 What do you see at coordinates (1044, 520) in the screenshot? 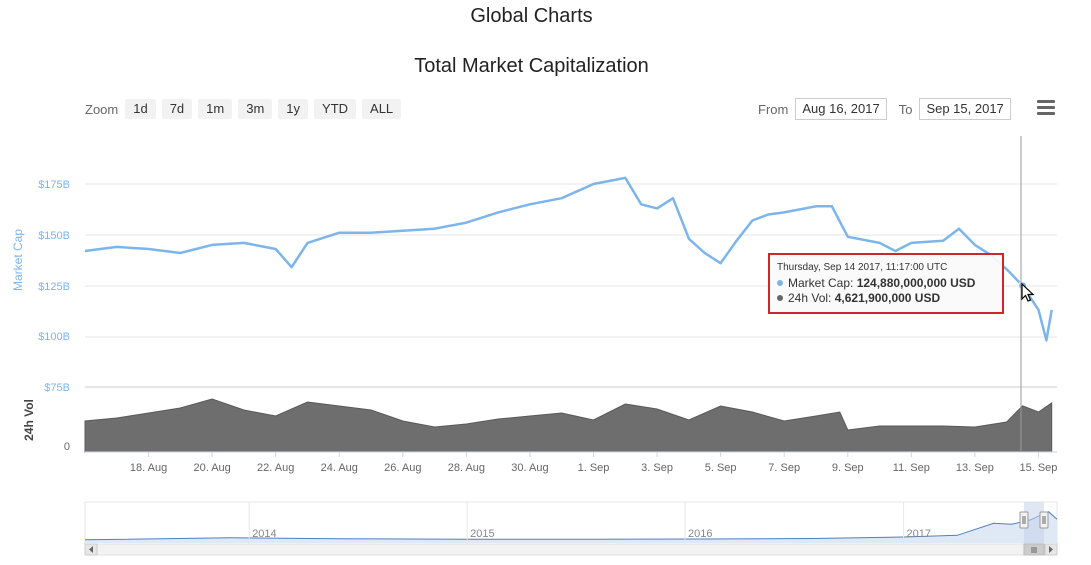
I see `navigator-right-handle` at bounding box center [1044, 520].